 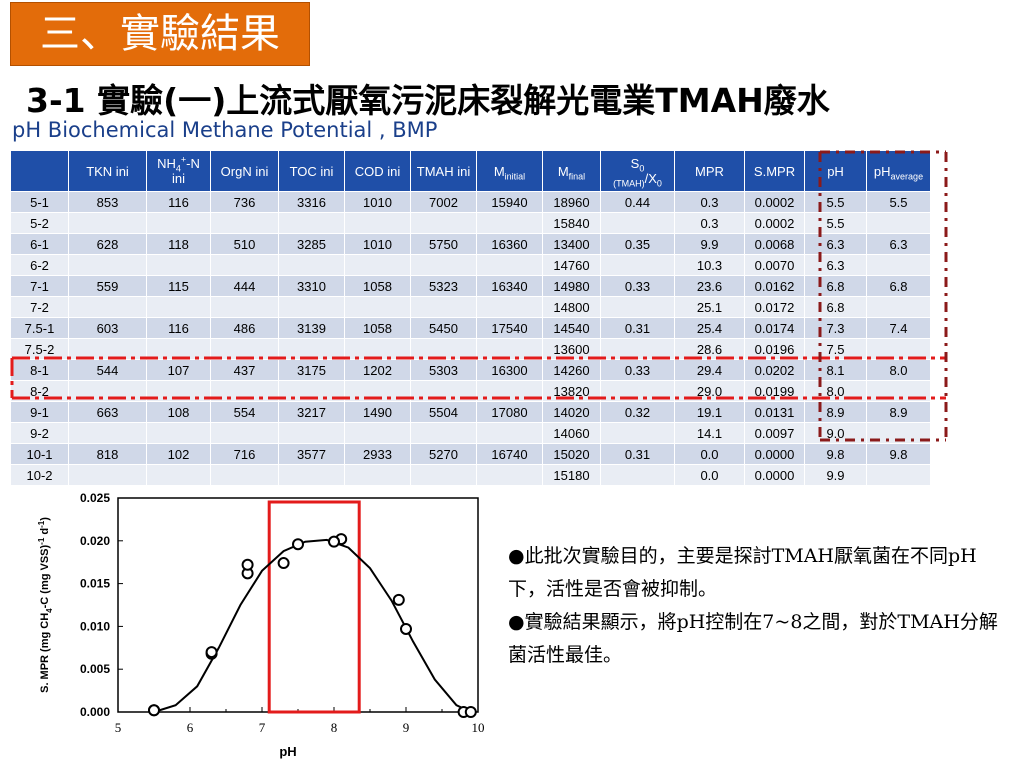 What do you see at coordinates (443, 286) in the screenshot?
I see `table-cell: 5323` at bounding box center [443, 286].